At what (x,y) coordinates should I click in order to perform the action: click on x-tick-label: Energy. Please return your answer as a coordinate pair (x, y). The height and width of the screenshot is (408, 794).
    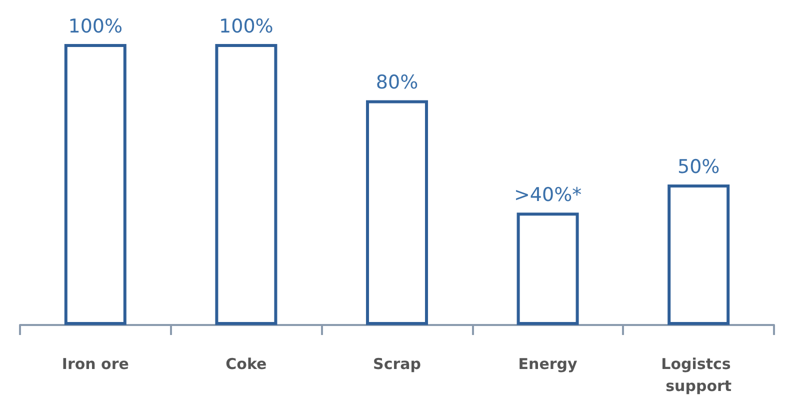
    Looking at the image, I should click on (548, 364).